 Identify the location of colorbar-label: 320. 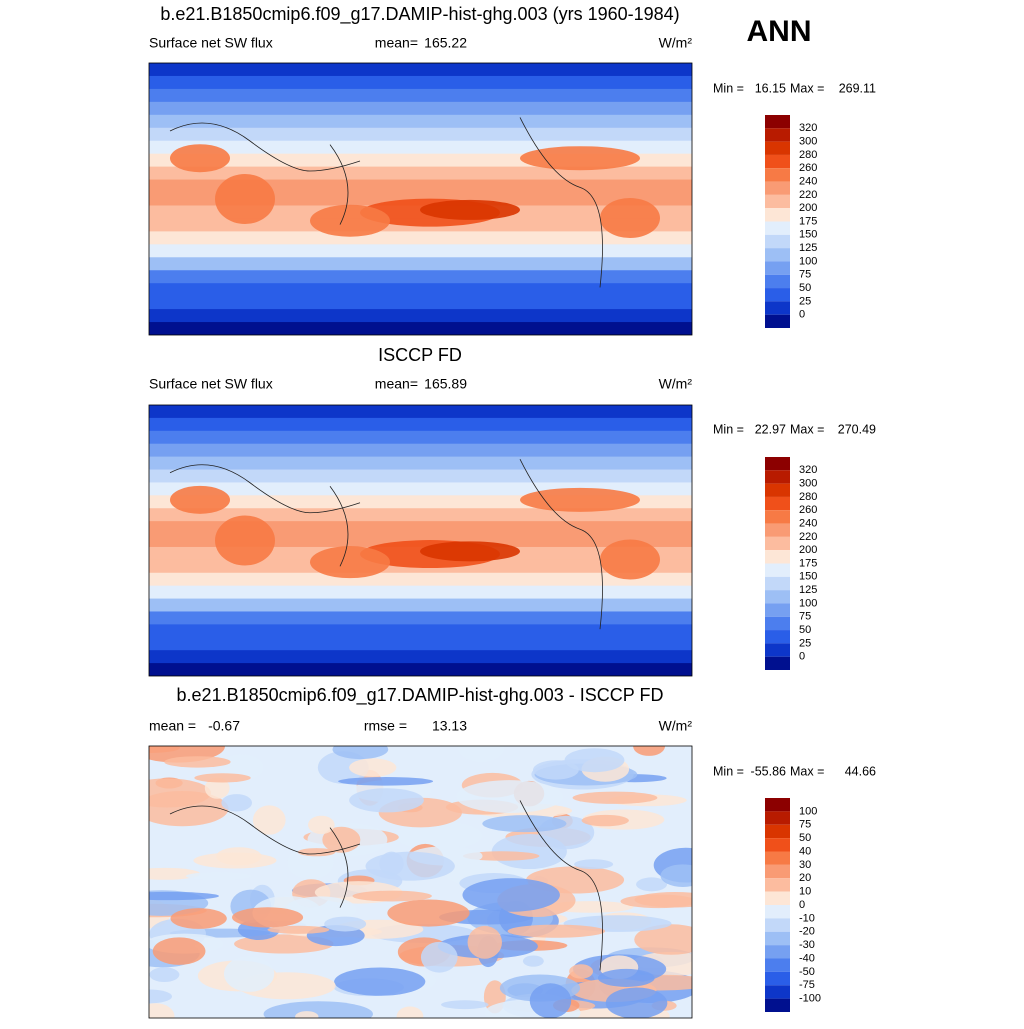
(808, 470).